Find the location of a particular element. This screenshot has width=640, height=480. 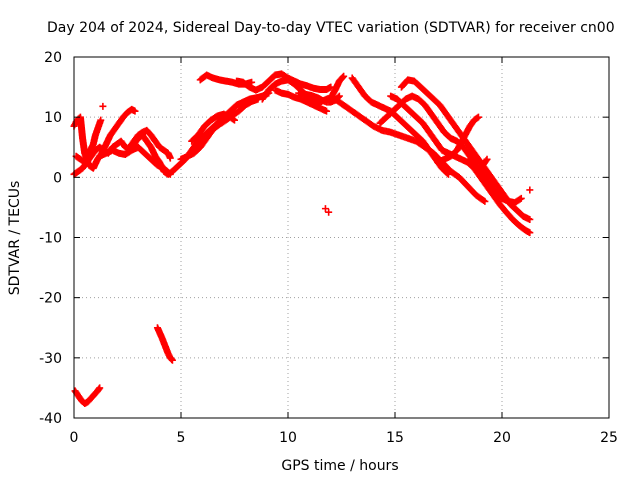

x-axis-label: GPS time / hours is located at coordinates (339, 466).